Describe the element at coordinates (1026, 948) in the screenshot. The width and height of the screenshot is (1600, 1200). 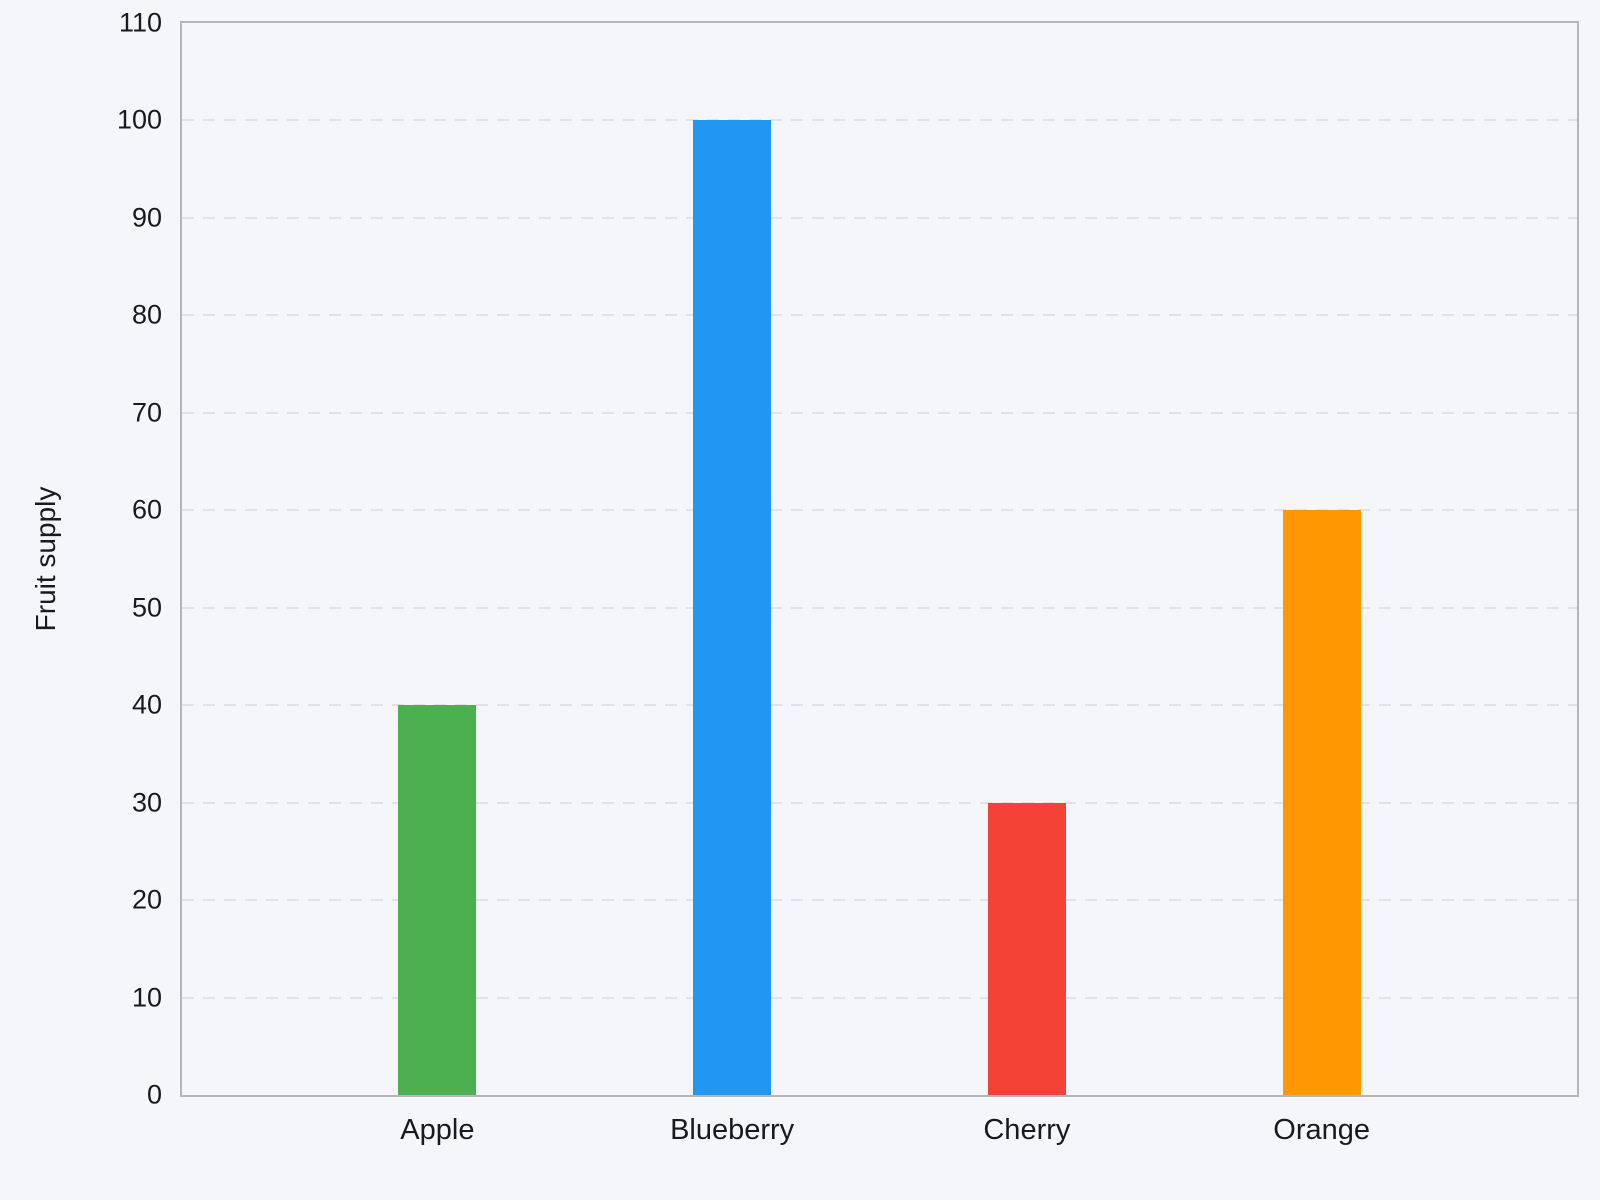
I see `bar-cherry` at that location.